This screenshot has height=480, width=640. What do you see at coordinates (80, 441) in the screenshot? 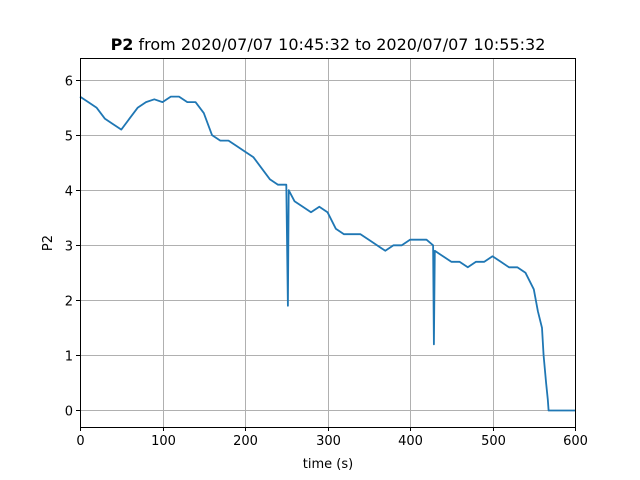
I see `x-tick-label: 0` at bounding box center [80, 441].